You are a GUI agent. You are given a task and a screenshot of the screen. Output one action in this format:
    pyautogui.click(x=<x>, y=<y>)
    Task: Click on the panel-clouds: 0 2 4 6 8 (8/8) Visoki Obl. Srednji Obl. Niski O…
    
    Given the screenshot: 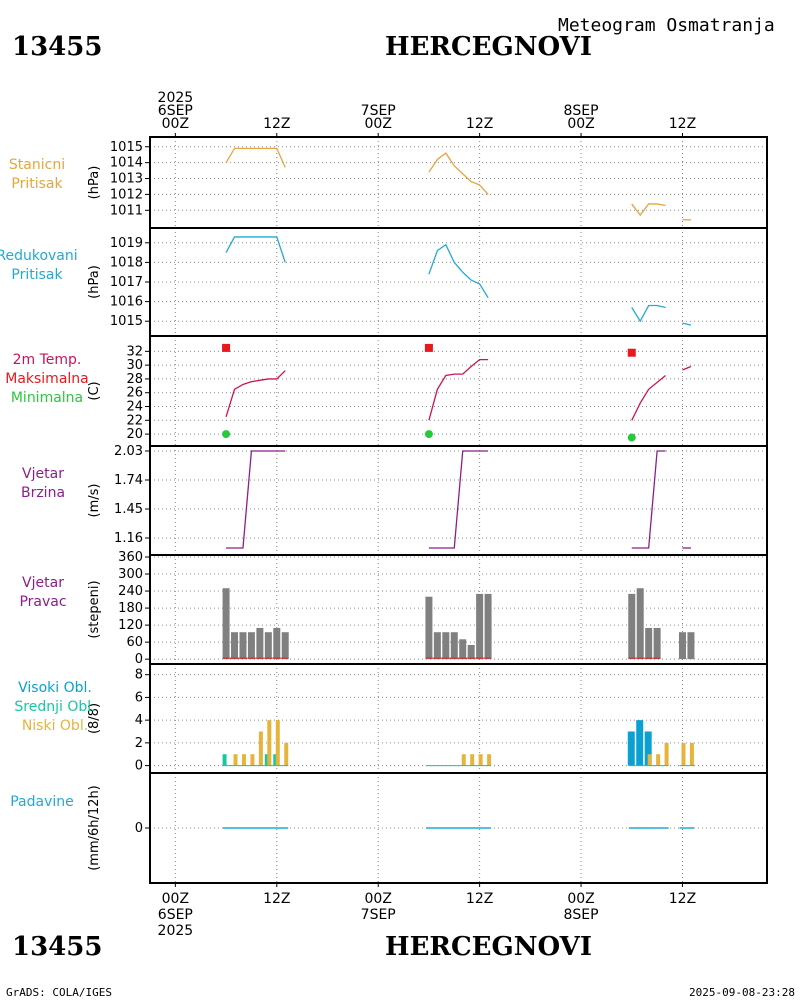 What is the action you would take?
    pyautogui.click(x=390, y=719)
    